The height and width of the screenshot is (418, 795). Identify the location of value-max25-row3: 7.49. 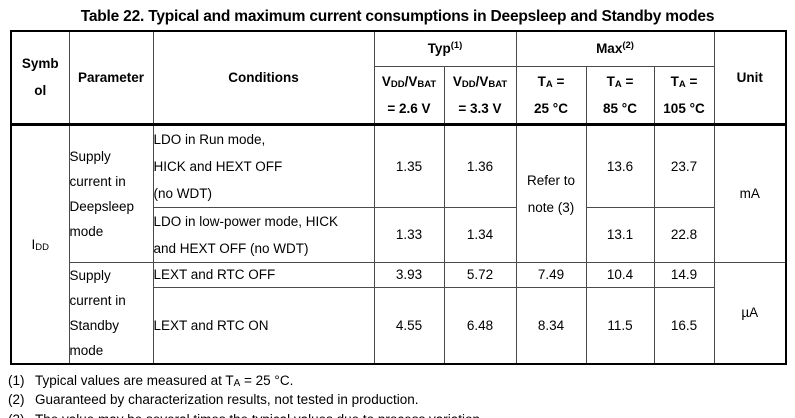
(551, 274).